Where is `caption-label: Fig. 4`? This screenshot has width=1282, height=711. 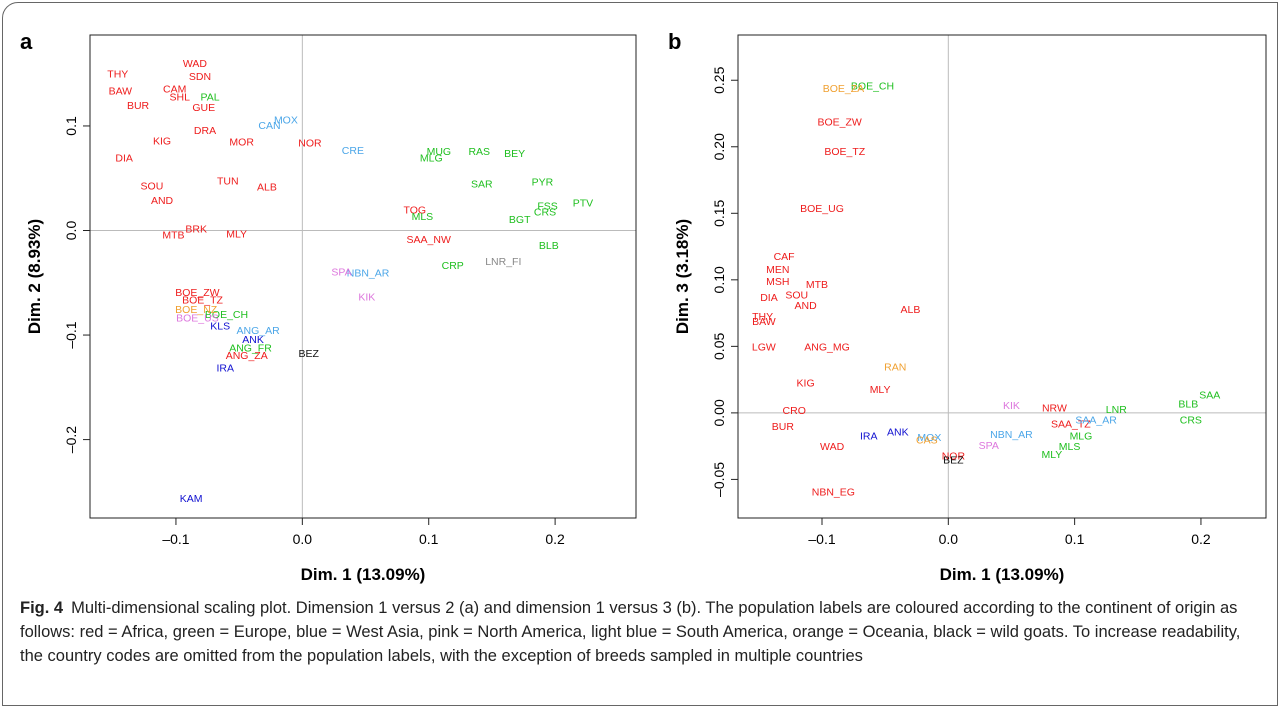 caption-label: Fig. 4 is located at coordinates (42, 608).